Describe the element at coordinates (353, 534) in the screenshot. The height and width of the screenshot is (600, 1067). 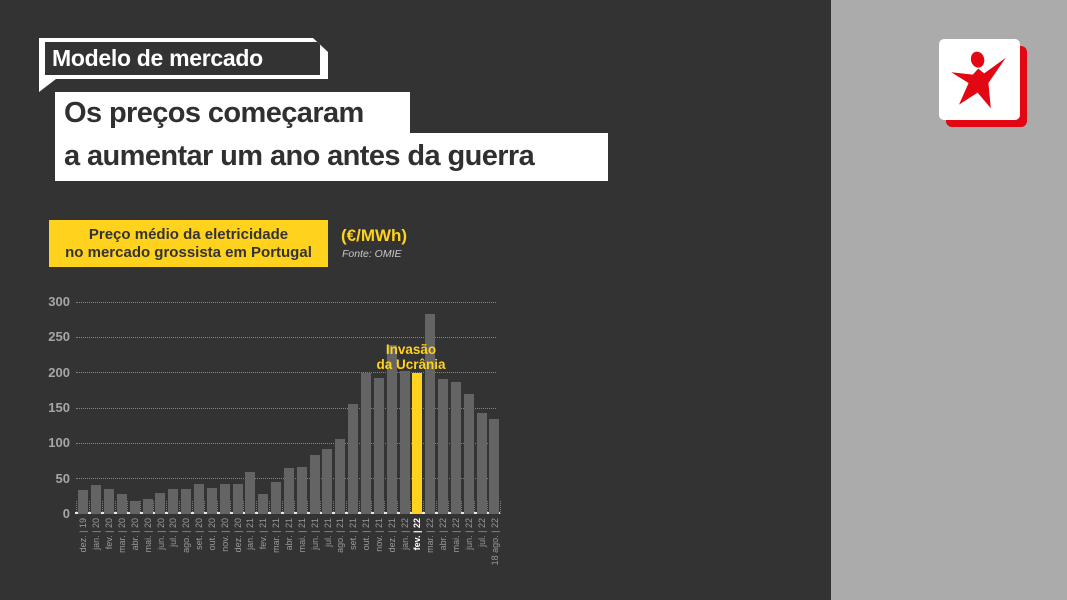
I see `x-tick-label-text: set. | 21` at that location.